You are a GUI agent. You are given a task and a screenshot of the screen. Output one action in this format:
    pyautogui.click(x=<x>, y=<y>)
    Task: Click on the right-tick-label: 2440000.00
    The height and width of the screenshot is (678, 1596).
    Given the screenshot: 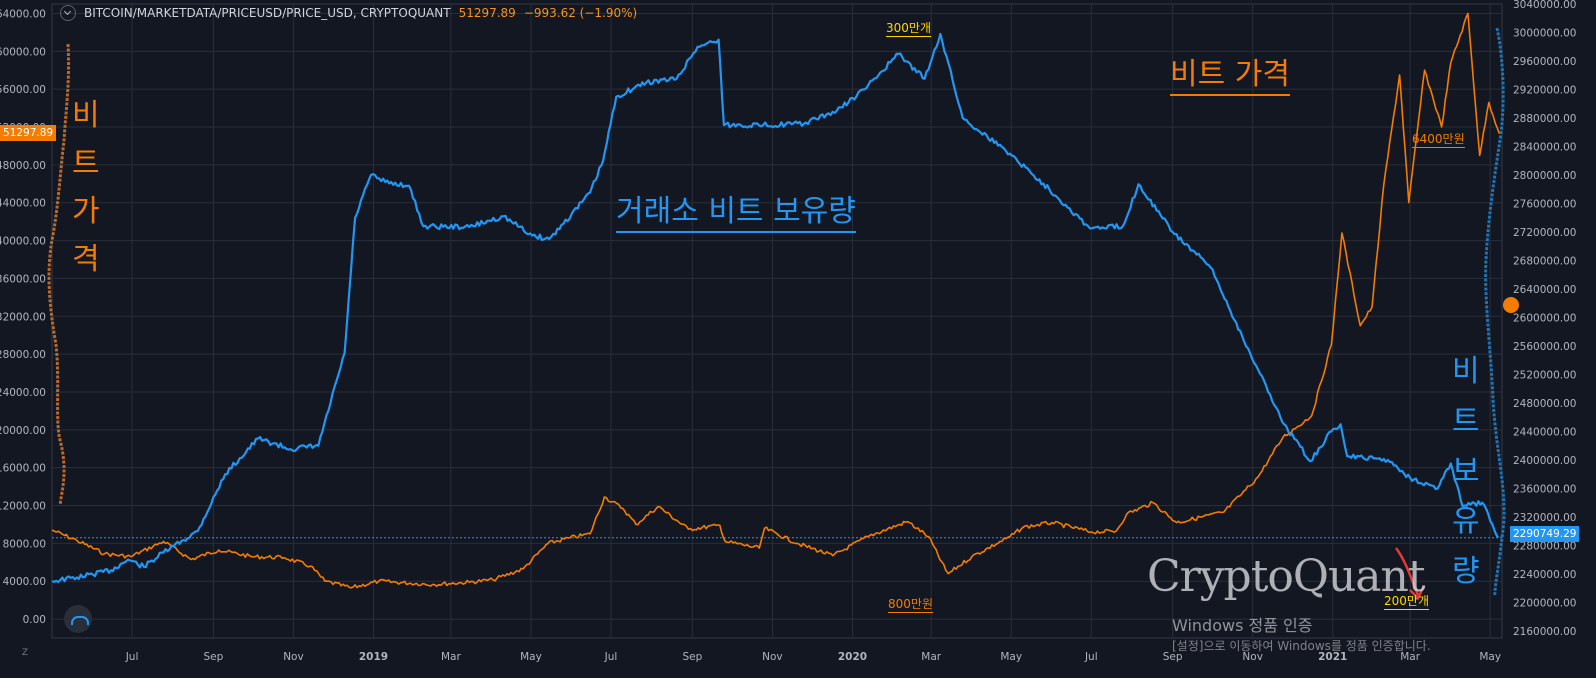 What is the action you would take?
    pyautogui.click(x=1544, y=432)
    